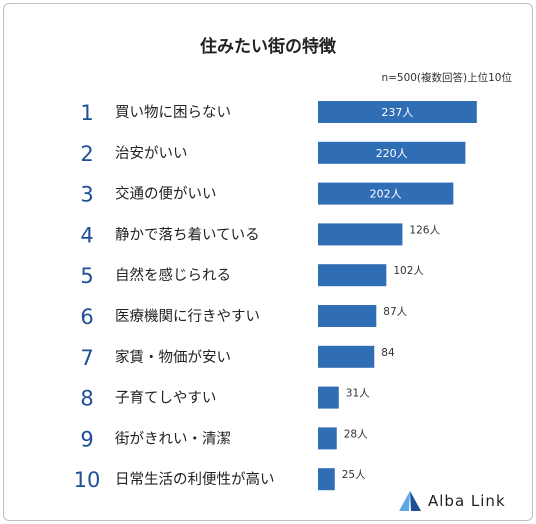 This screenshot has width=536, height=524. I want to click on category-label: 医療機関に行きやすい, so click(187, 316).